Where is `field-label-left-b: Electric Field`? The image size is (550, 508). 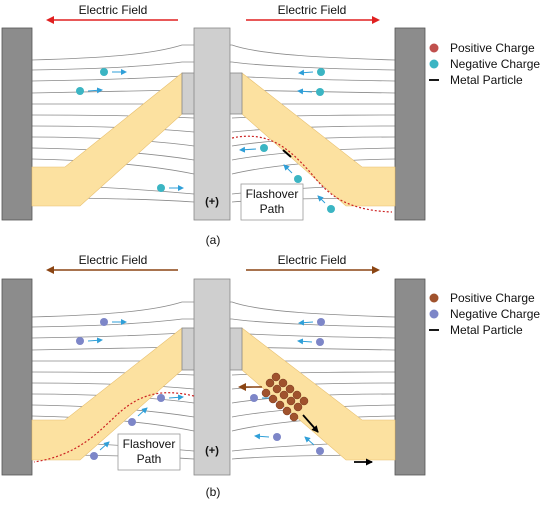
field-label-left-b: Electric Field is located at coordinates (113, 260).